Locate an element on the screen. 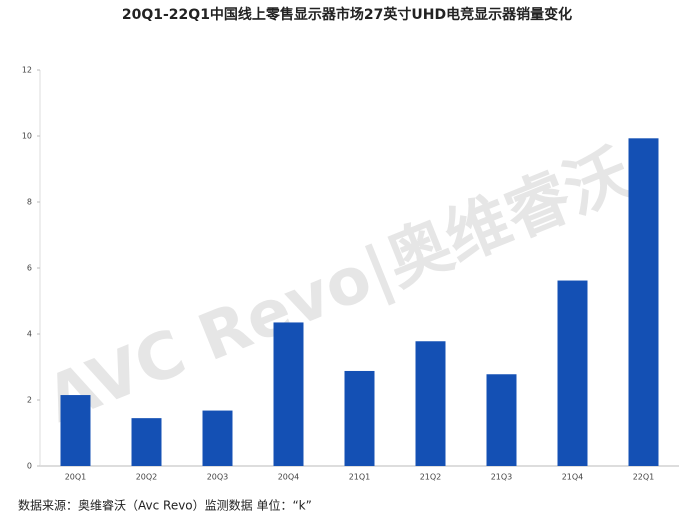 The width and height of the screenshot is (694, 524). x-tick-label: 21Q4 is located at coordinates (573, 477).